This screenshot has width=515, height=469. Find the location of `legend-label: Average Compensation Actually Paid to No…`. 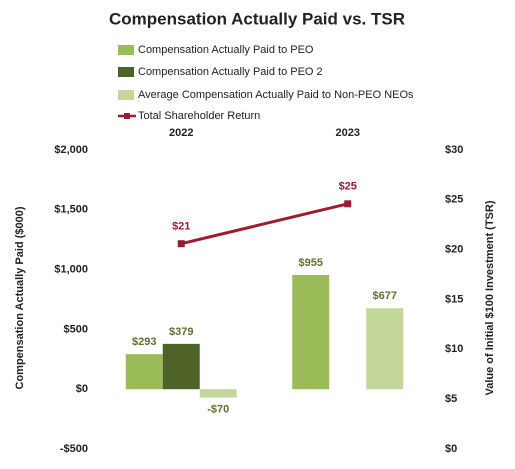

legend-label: Average Compensation Actually Paid to No… is located at coordinates (276, 95).